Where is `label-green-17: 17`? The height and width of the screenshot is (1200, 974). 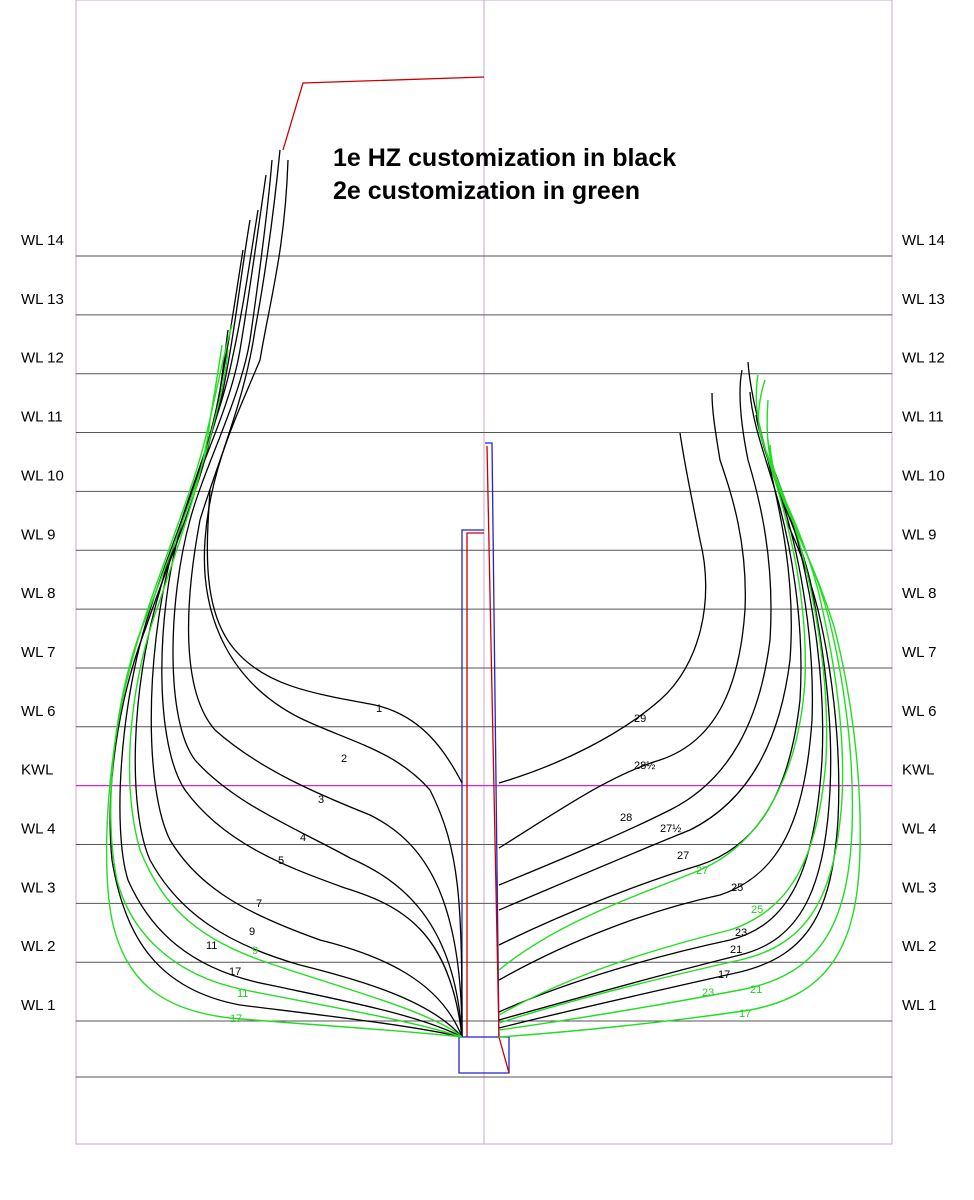 label-green-17: 17 is located at coordinates (236, 1019).